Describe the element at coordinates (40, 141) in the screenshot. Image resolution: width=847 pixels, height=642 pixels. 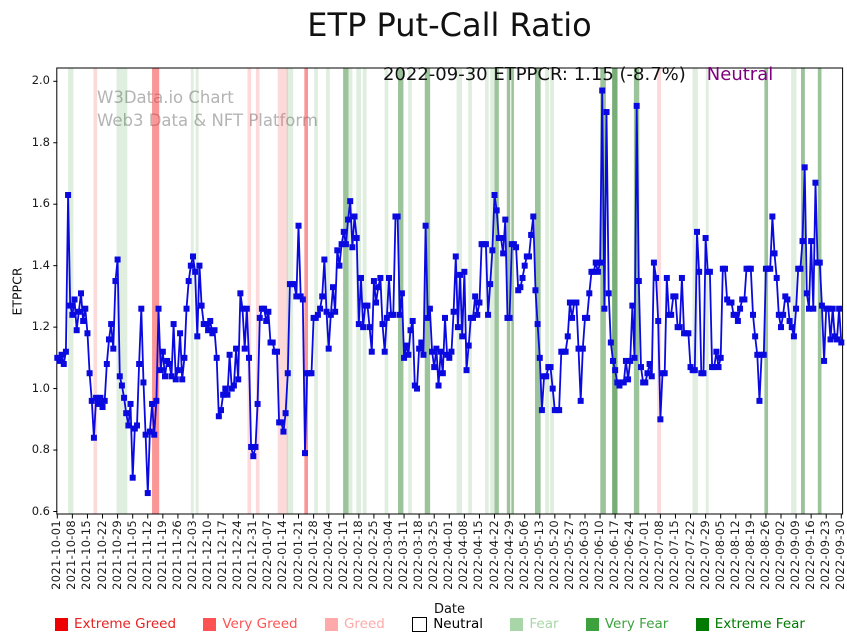
I see `y-tick-label: 1.8` at that location.